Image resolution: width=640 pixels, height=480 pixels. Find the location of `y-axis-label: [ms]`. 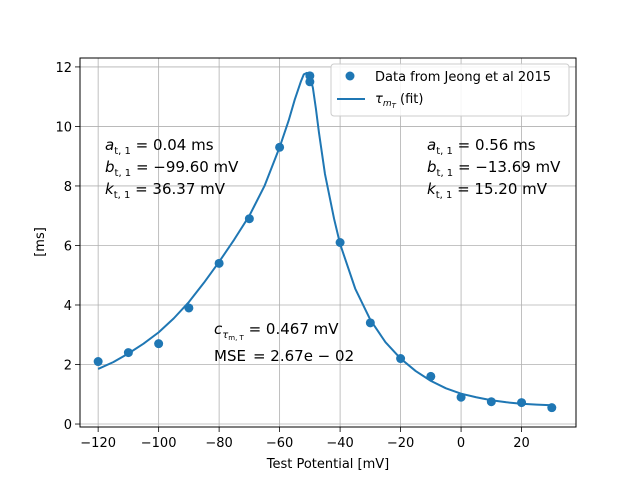

y-axis-label: [ms] is located at coordinates (40, 242).